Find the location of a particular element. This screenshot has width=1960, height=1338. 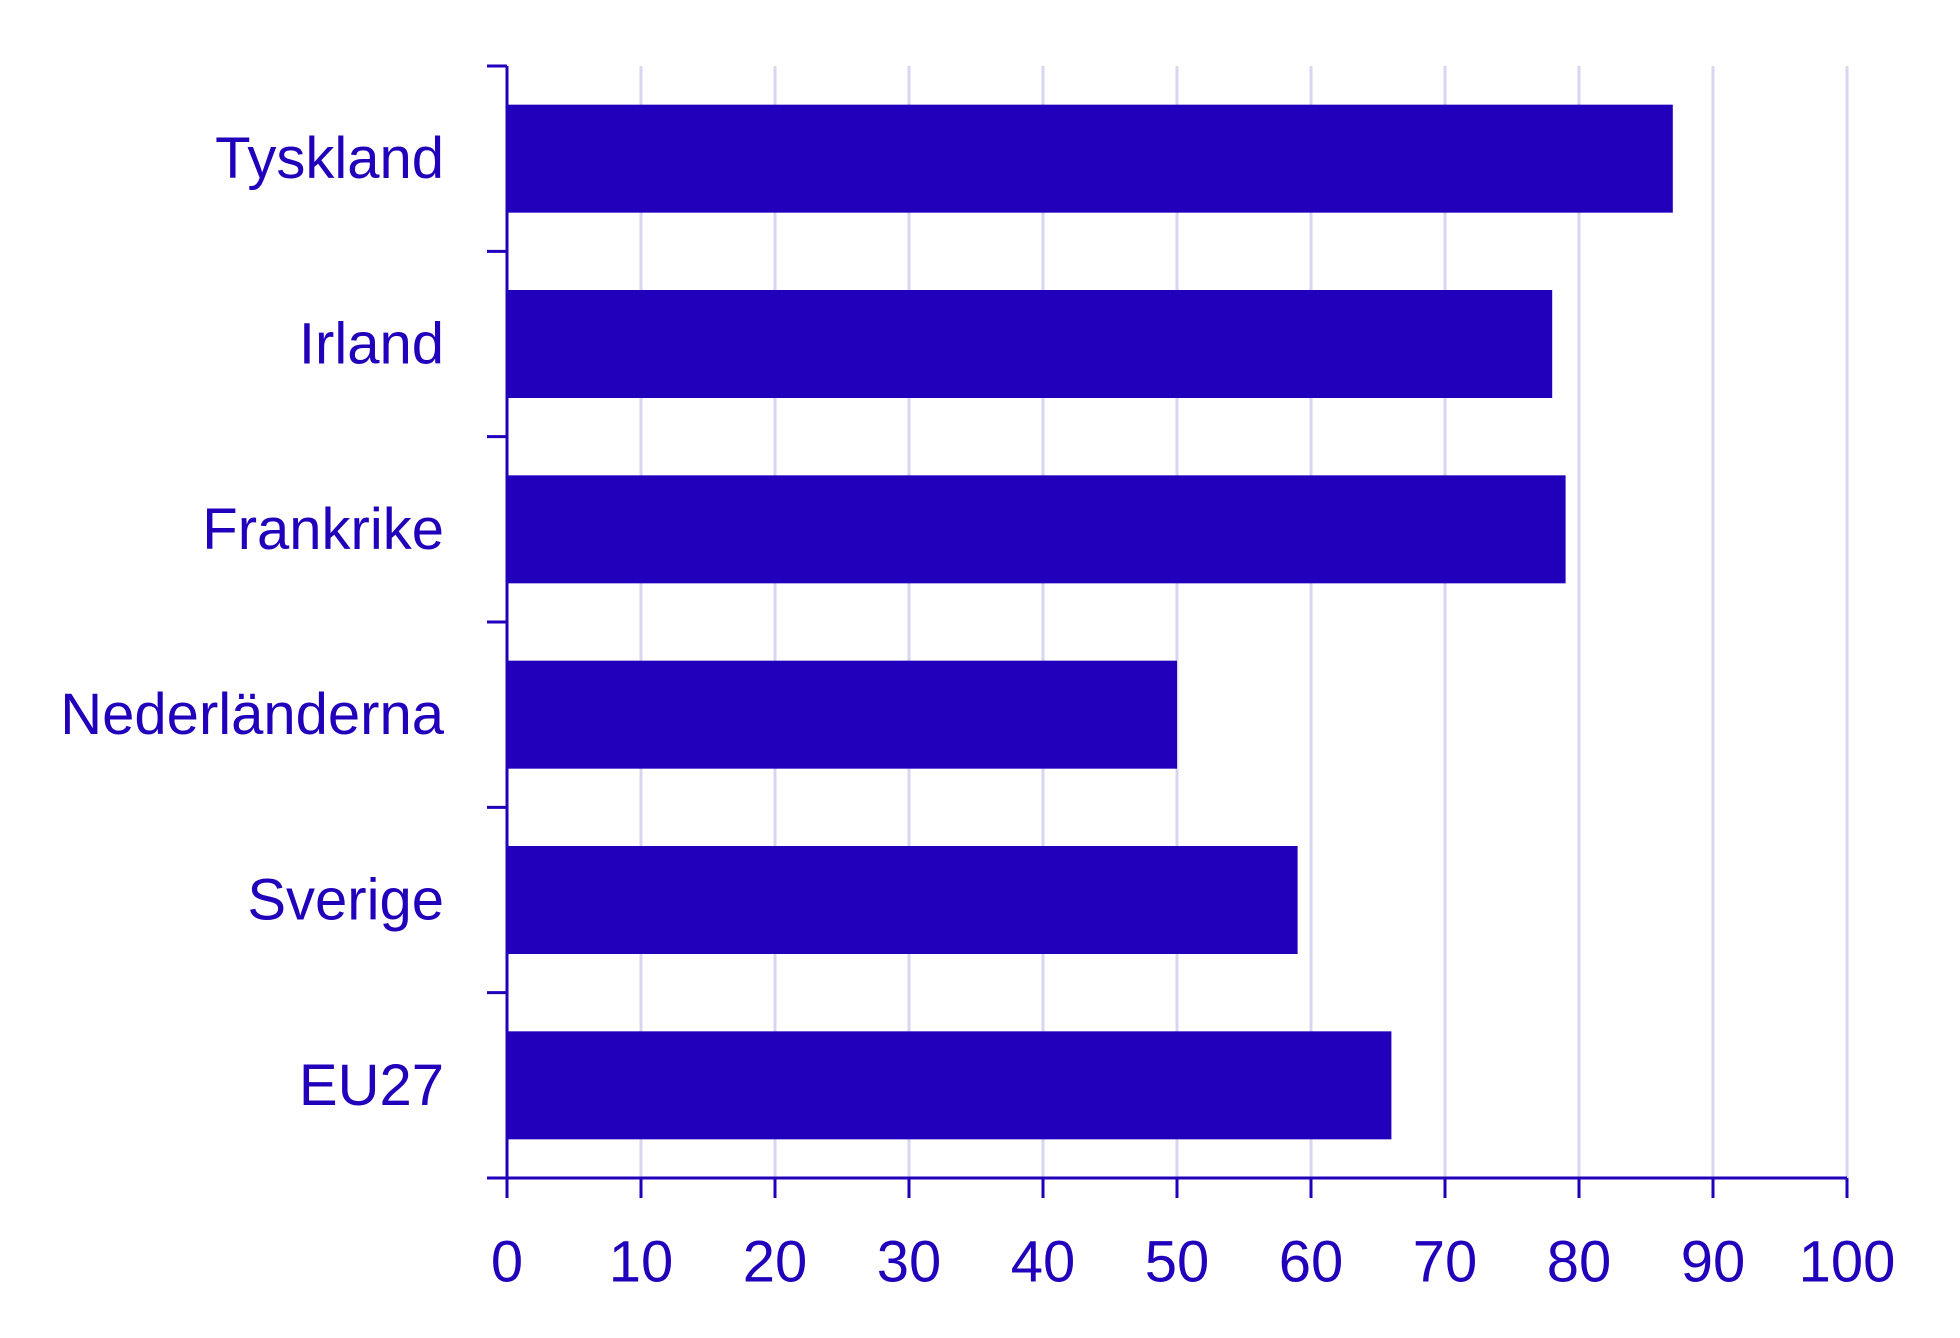

x-tick-label: 90 is located at coordinates (1713, 1262).